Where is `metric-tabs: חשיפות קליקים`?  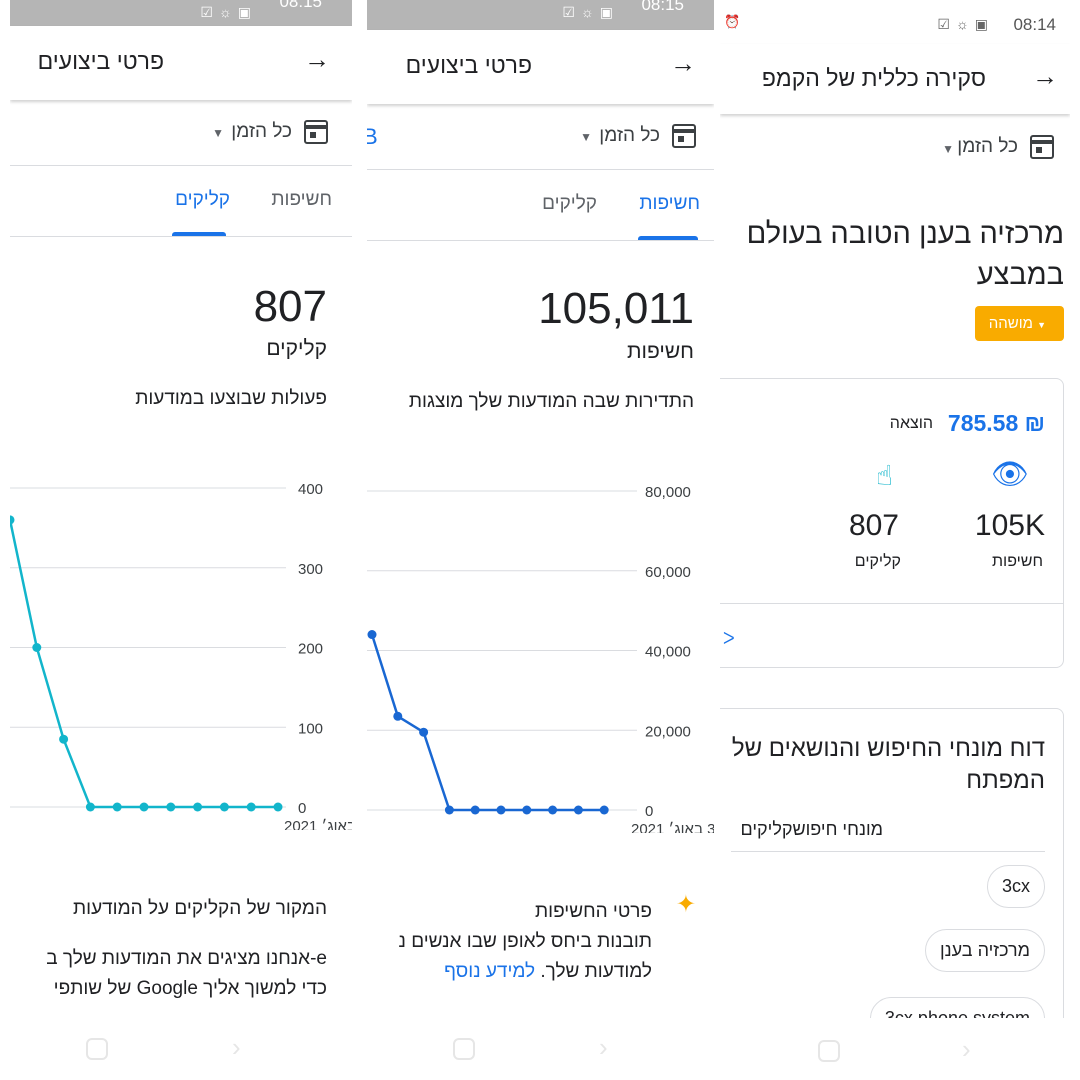
metric-tabs: חשיפות קליקים is located at coordinates (181, 202).